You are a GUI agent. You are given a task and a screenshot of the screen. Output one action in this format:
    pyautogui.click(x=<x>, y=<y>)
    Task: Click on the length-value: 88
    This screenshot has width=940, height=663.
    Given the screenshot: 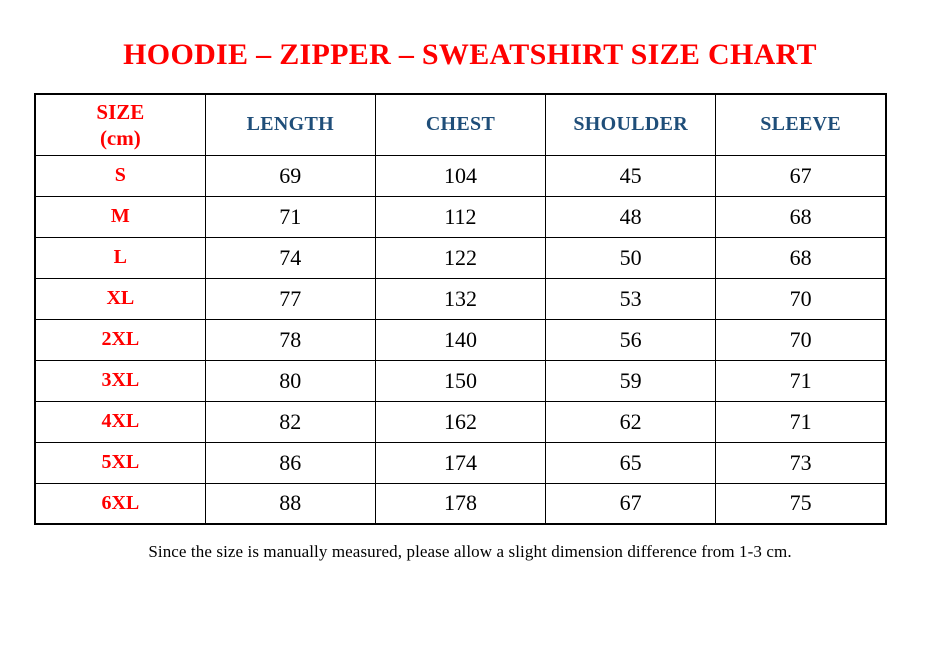 What is the action you would take?
    pyautogui.click(x=290, y=503)
    